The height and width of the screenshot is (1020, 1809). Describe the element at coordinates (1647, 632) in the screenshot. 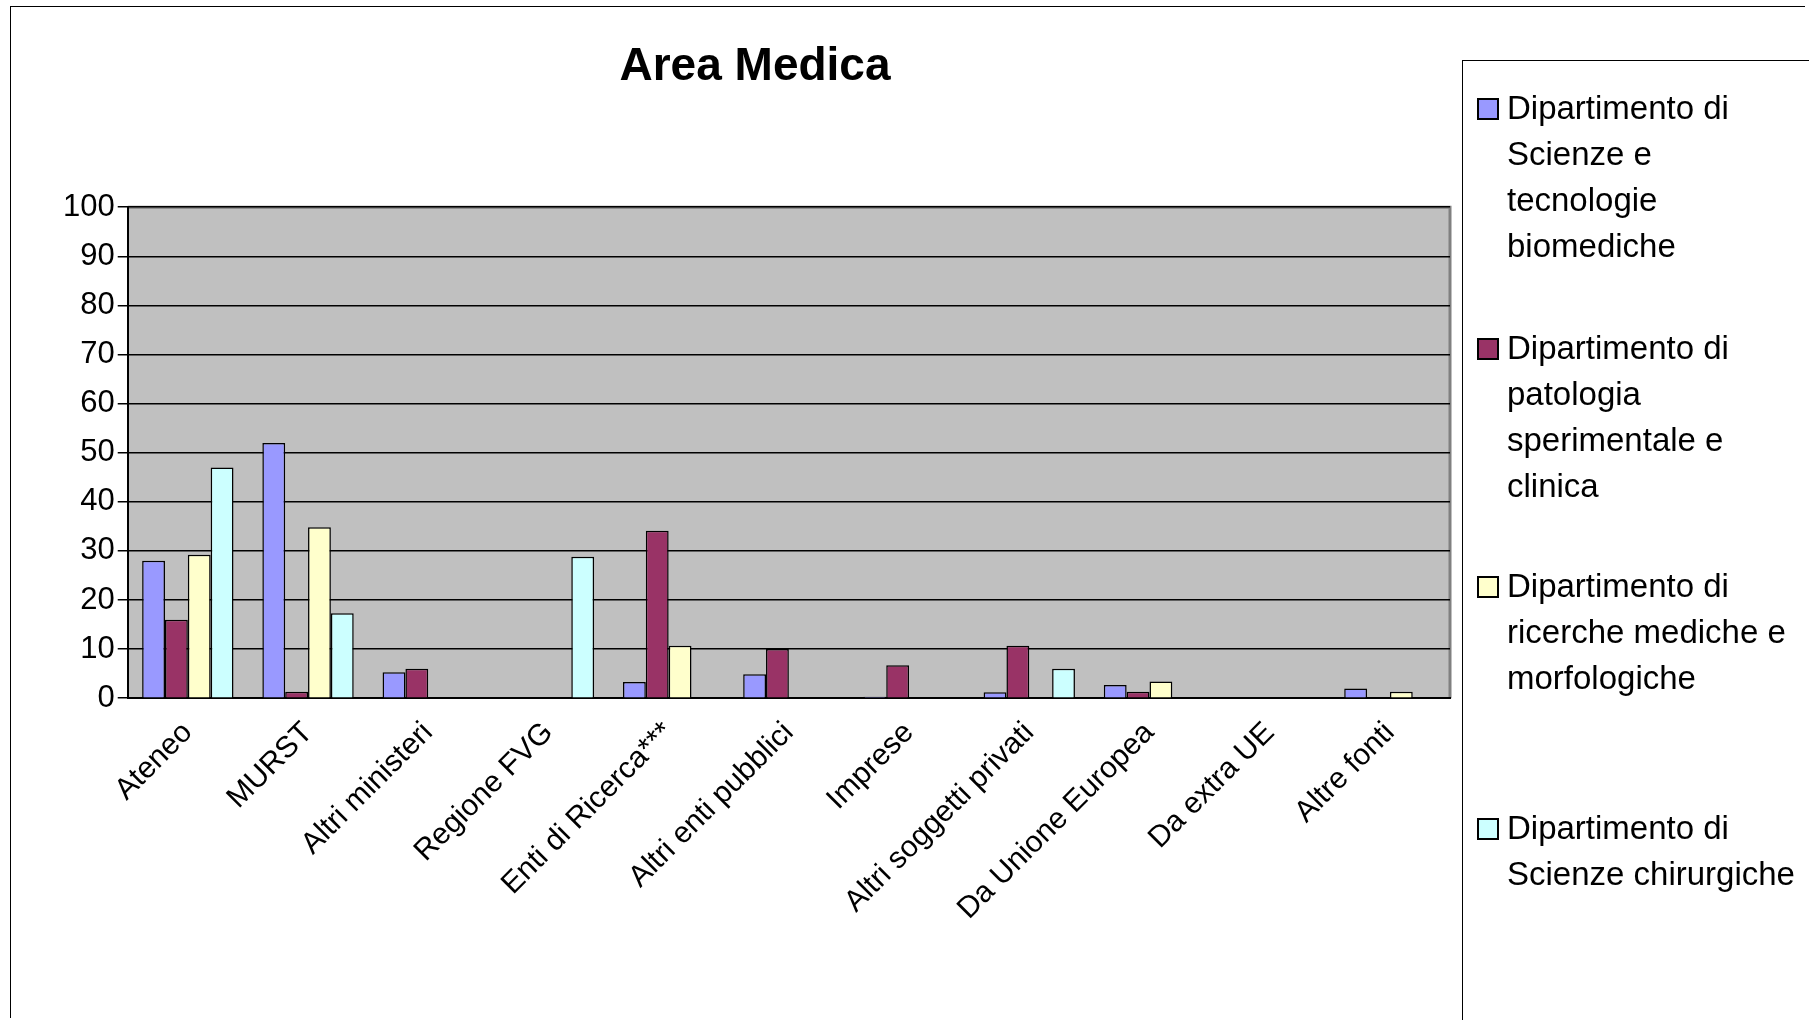

I see `legend-label: Dipartimento di ricerche mediche e morfologiche` at that location.